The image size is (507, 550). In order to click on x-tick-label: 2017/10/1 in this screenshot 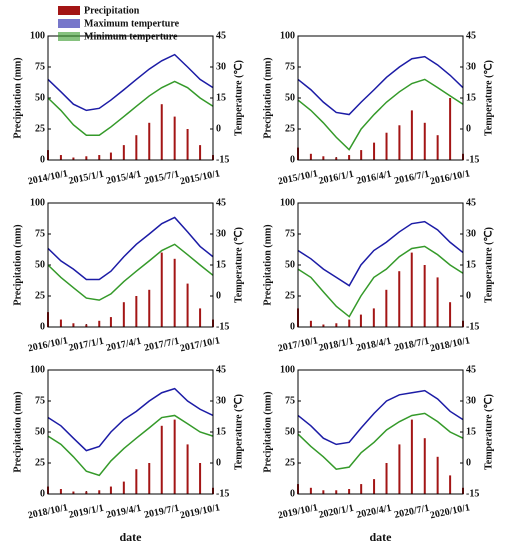, I will do `click(298, 344)`.